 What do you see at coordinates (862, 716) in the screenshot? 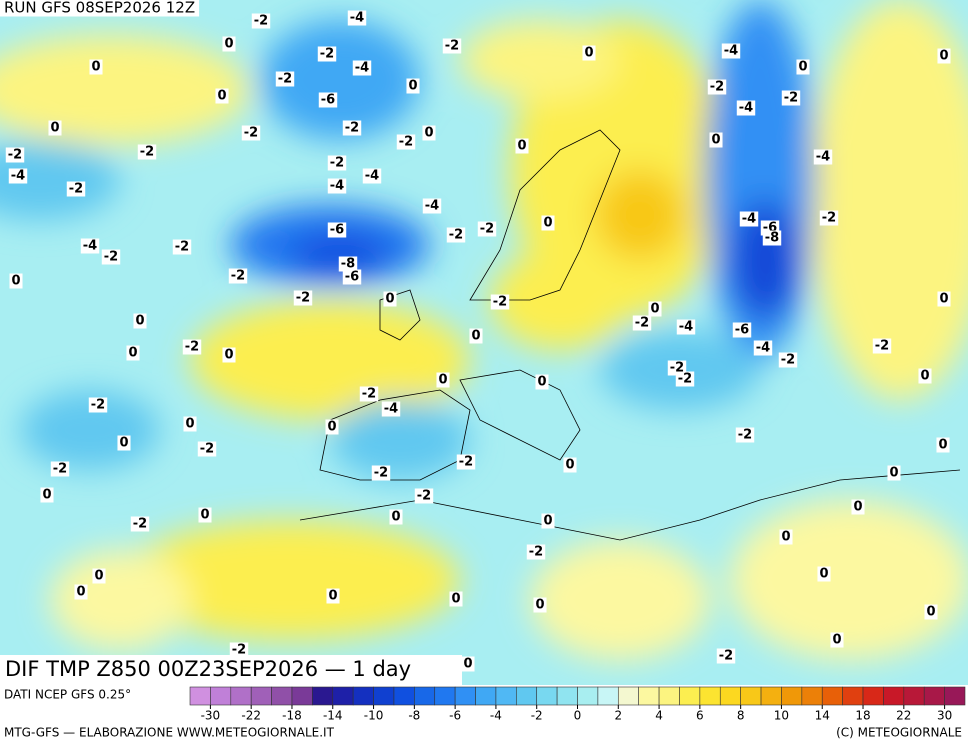
I see `colorbar-tick-label: 18` at bounding box center [862, 716].